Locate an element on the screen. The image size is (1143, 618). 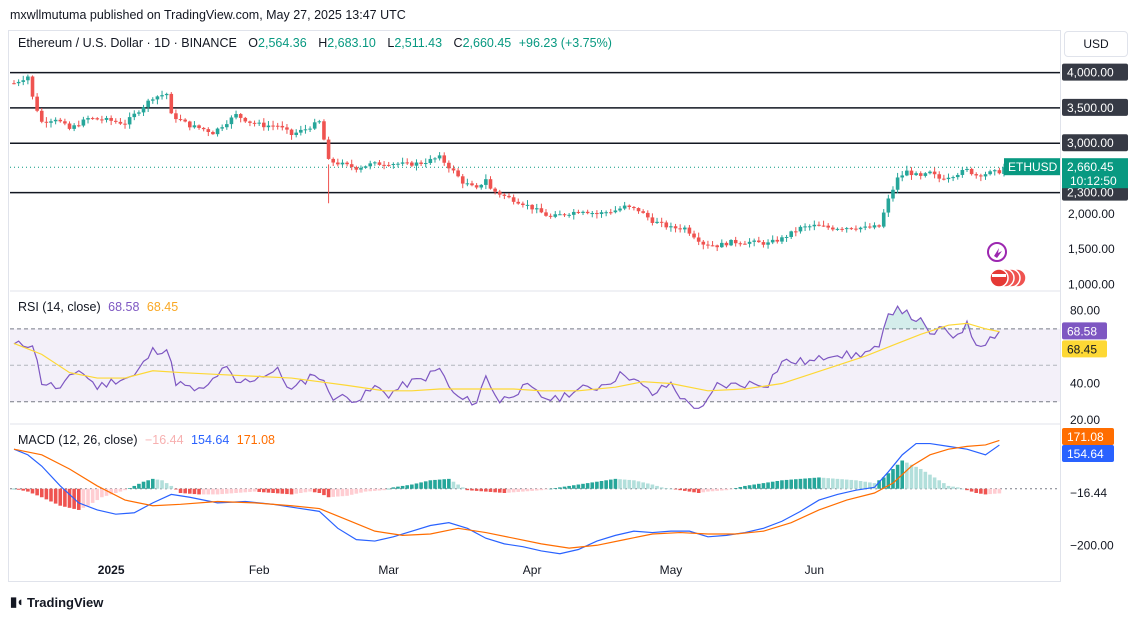
price-tick-5: 1,500.00 is located at coordinates (1091, 249).